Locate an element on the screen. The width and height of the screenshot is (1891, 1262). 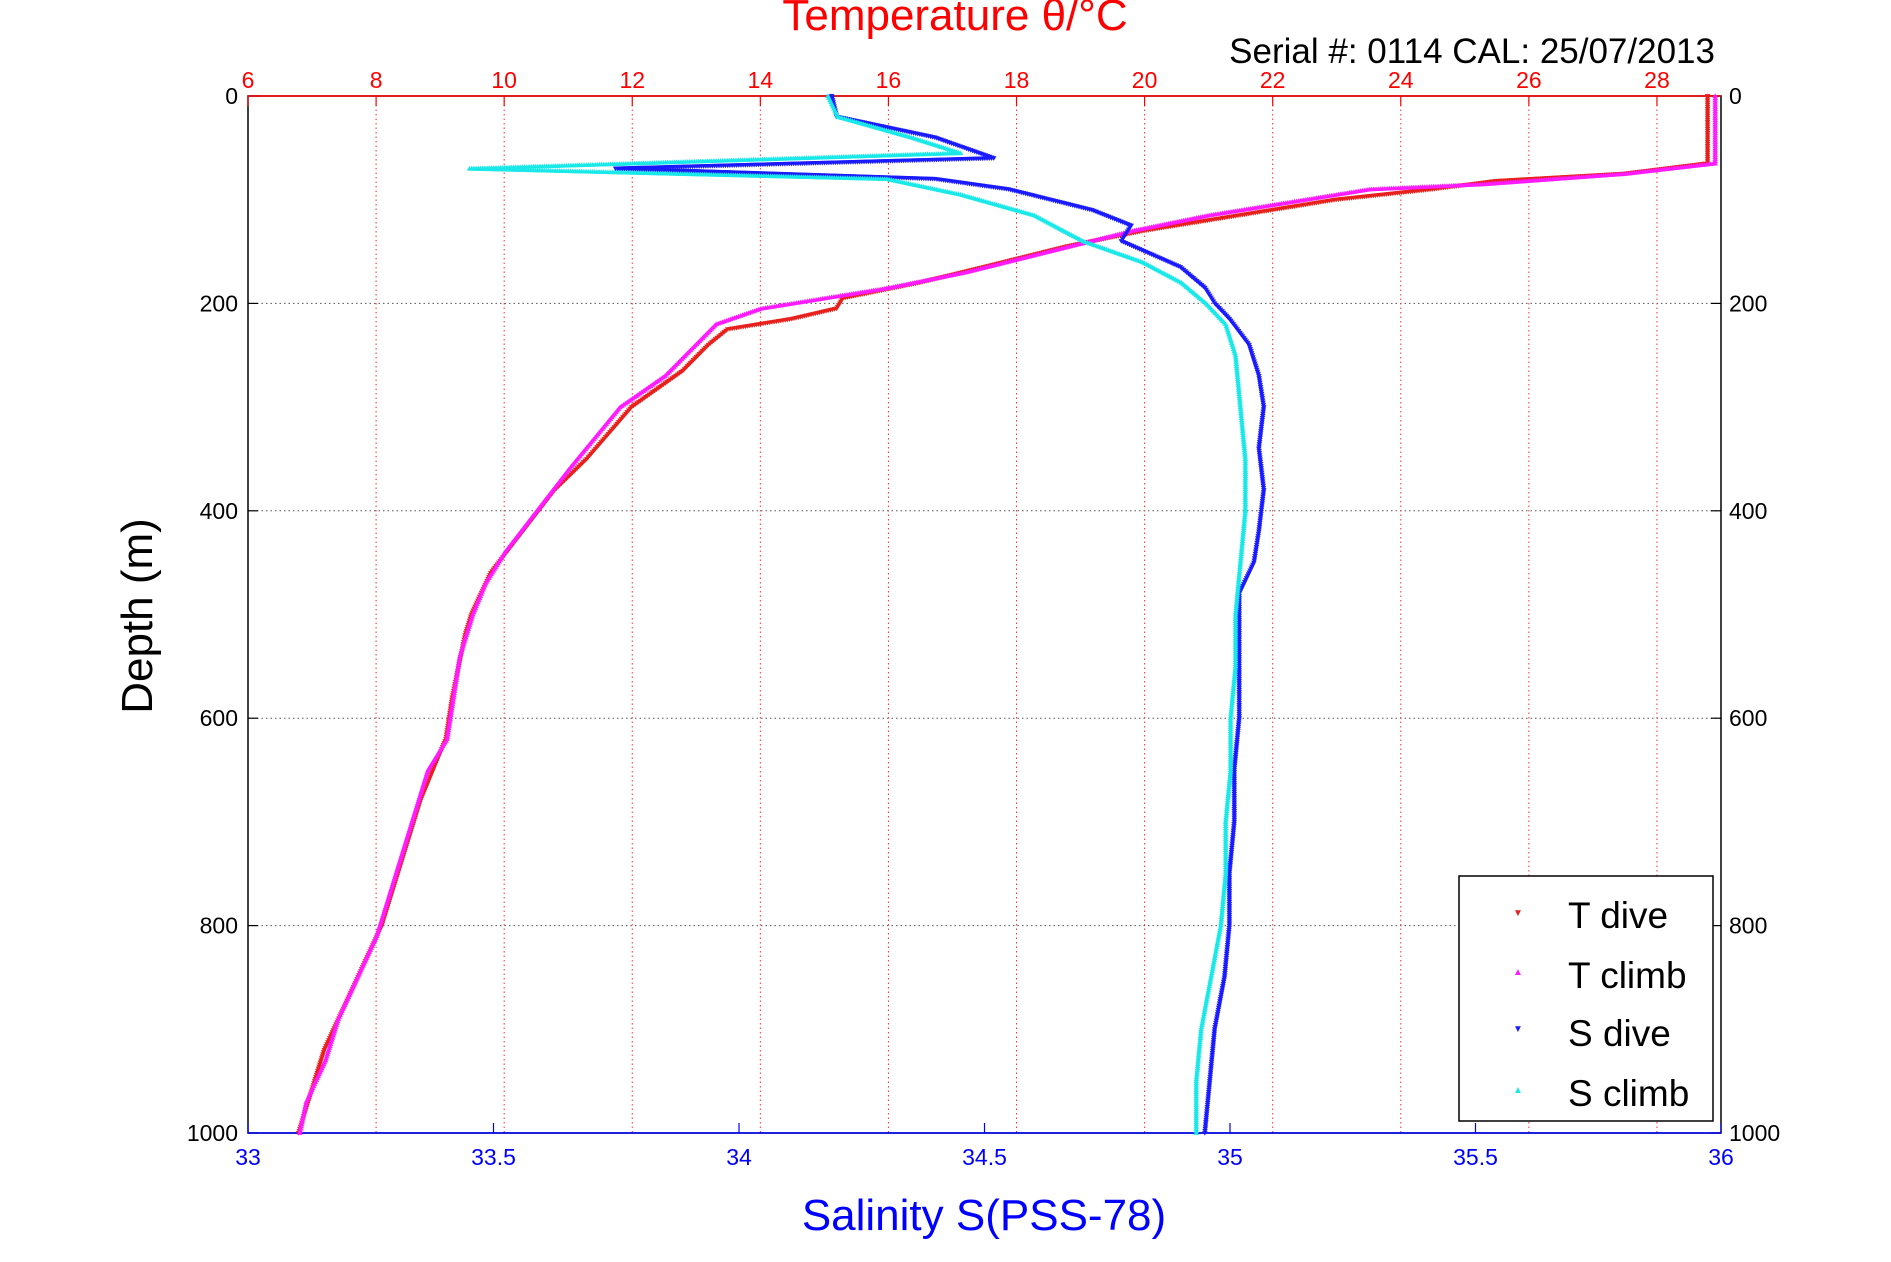
legend: ▼ T dive ▲ T climb ▼ S dive ▲ S climb is located at coordinates (1586, 998).